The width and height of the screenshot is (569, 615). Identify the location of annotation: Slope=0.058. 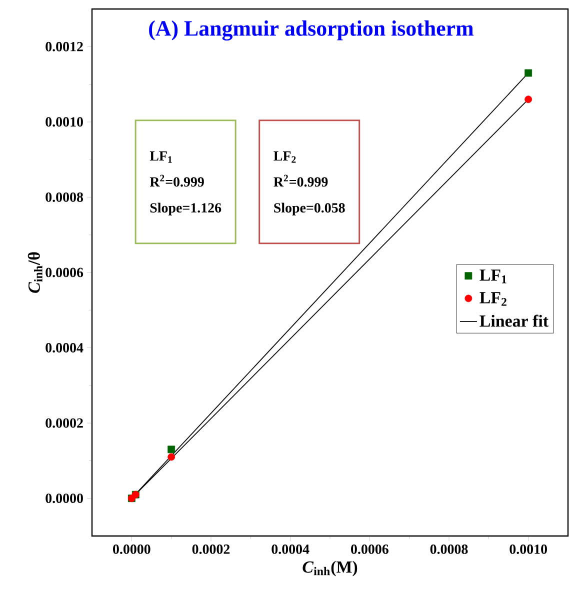
(309, 209).